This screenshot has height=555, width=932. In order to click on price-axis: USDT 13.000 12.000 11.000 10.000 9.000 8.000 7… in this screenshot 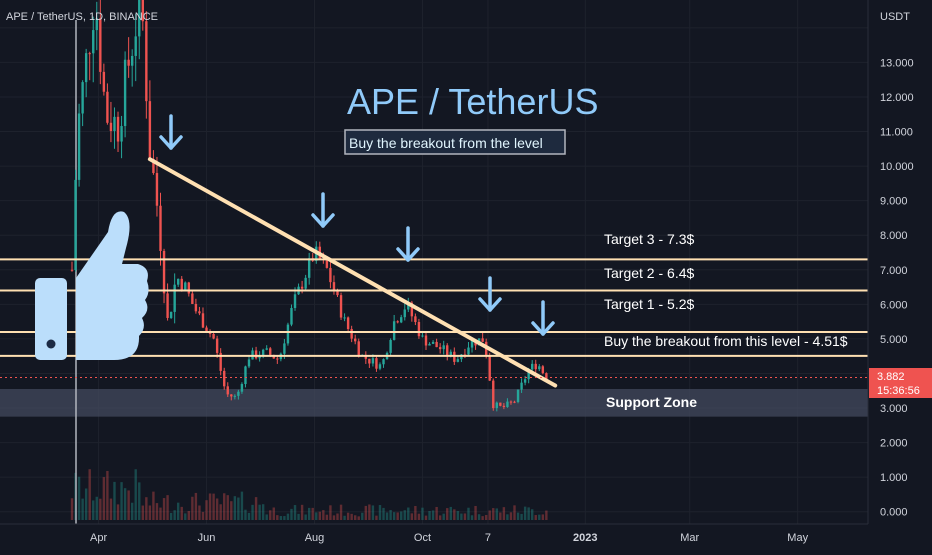, I will do `click(899, 275)`.